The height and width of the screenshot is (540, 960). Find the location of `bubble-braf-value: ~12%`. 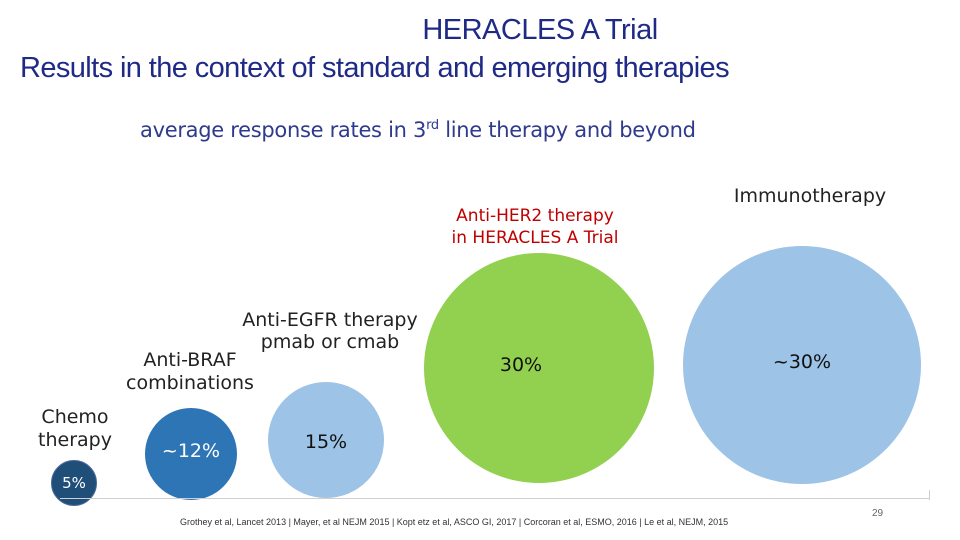

bubble-braf-value: ~12% is located at coordinates (191, 451).